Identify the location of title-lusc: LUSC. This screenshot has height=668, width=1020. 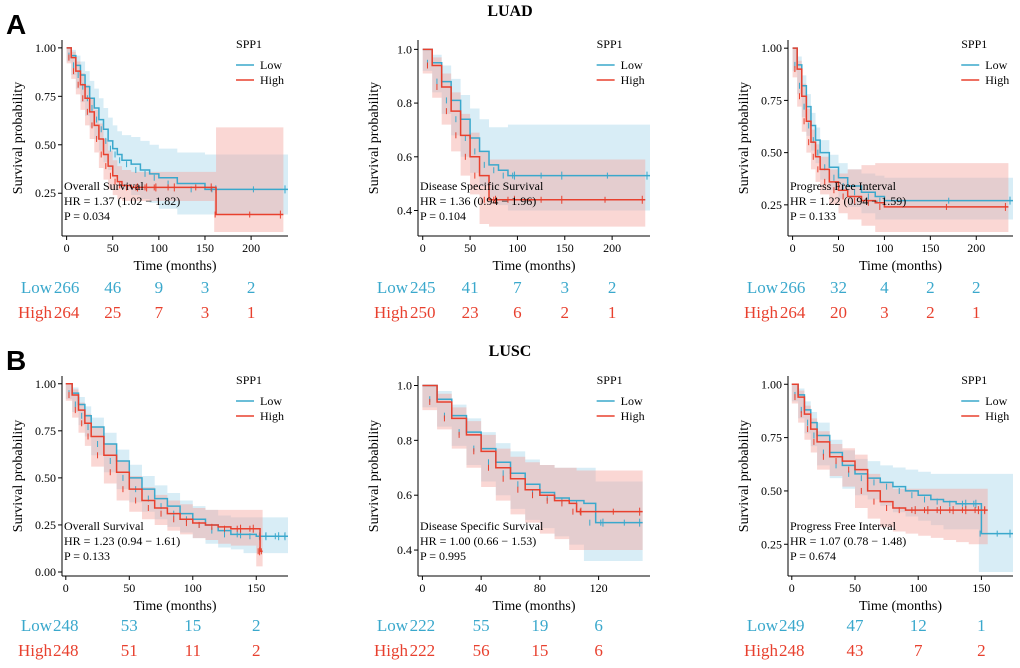
(510, 351).